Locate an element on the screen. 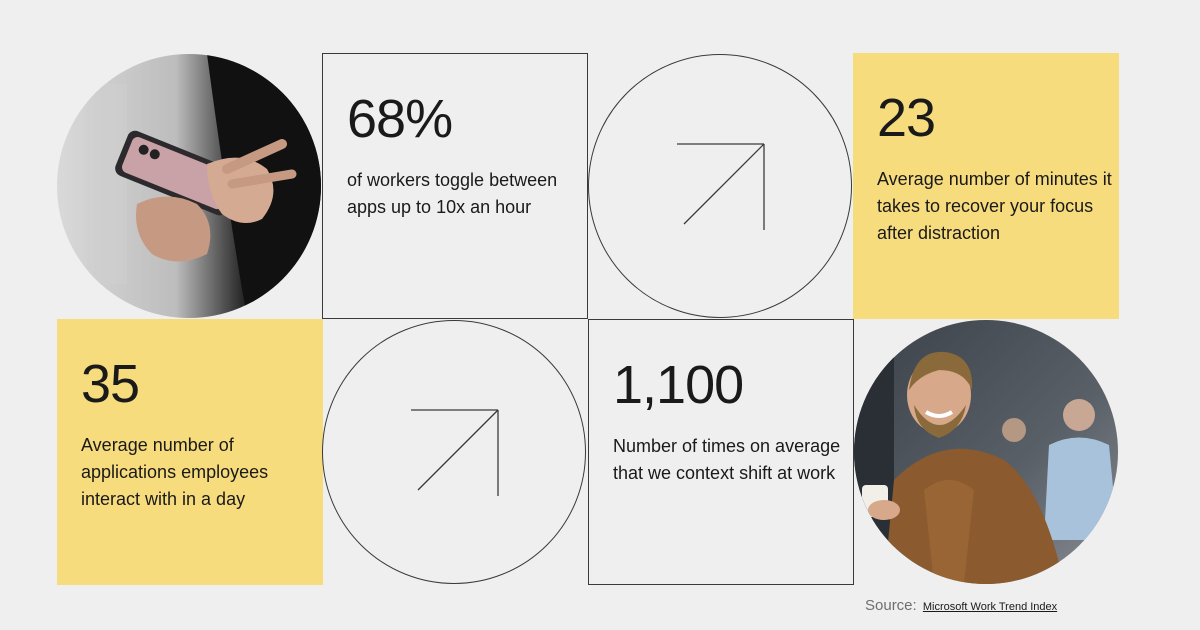 Image resolution: width=1200 pixels, height=630 pixels. person-using-smartphone-photo is located at coordinates (189, 186).